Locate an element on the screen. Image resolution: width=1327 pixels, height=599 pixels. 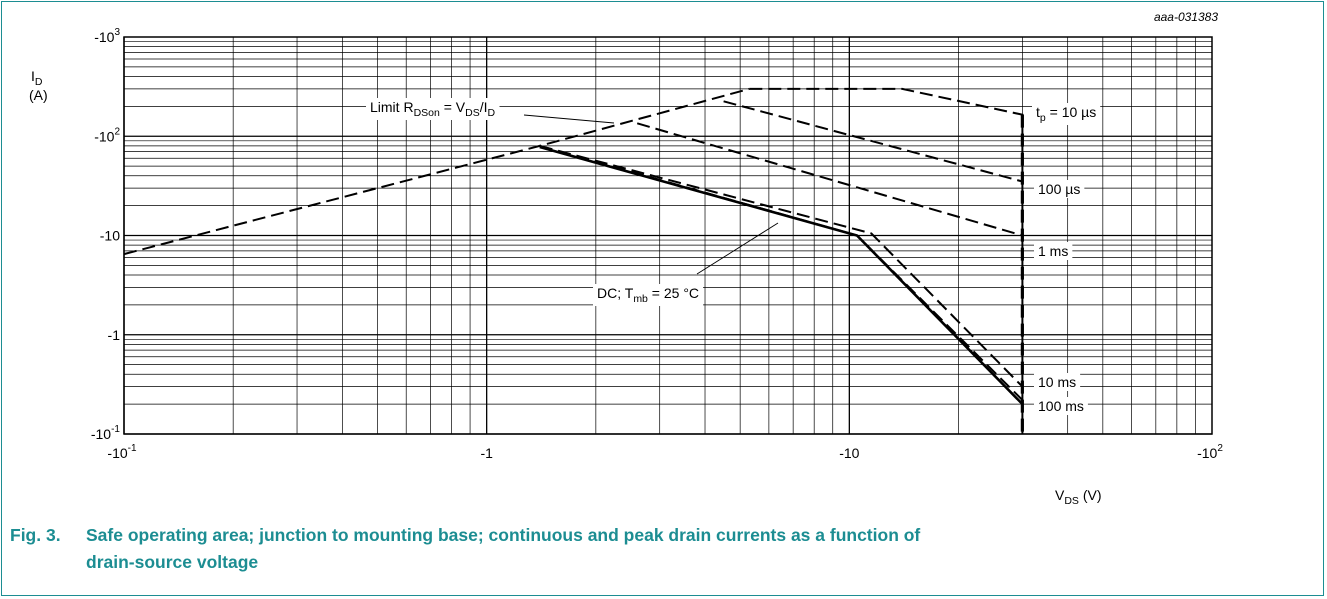
label-ms10: 10 ms is located at coordinates (1057, 382).